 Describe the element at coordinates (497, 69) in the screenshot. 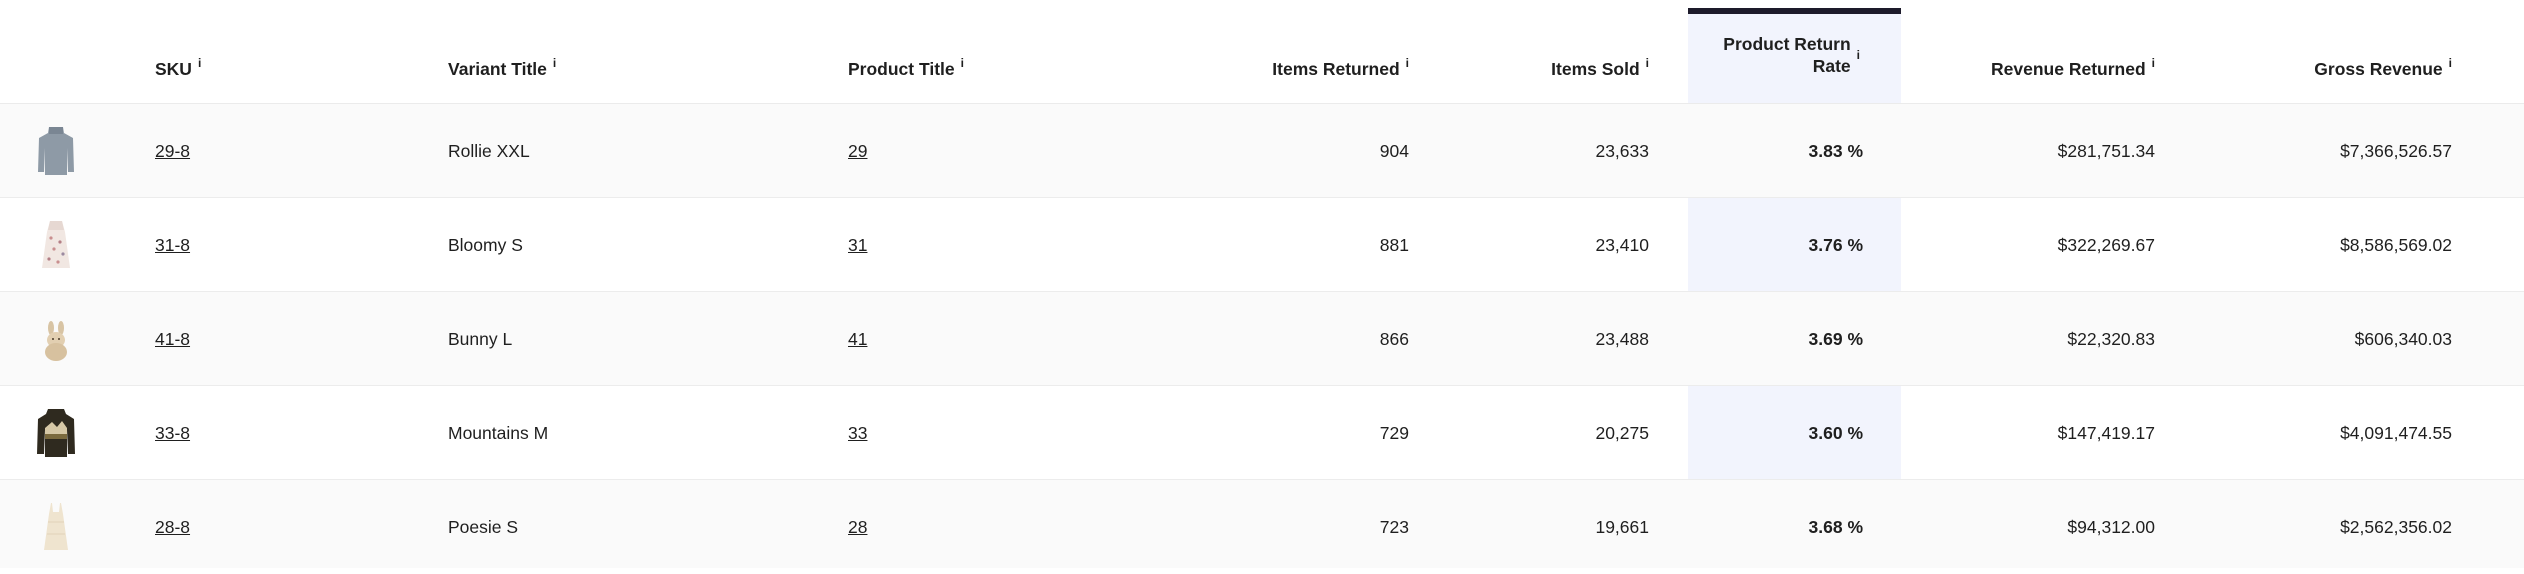

I see `header-variant-title-label: Variant Title` at that location.